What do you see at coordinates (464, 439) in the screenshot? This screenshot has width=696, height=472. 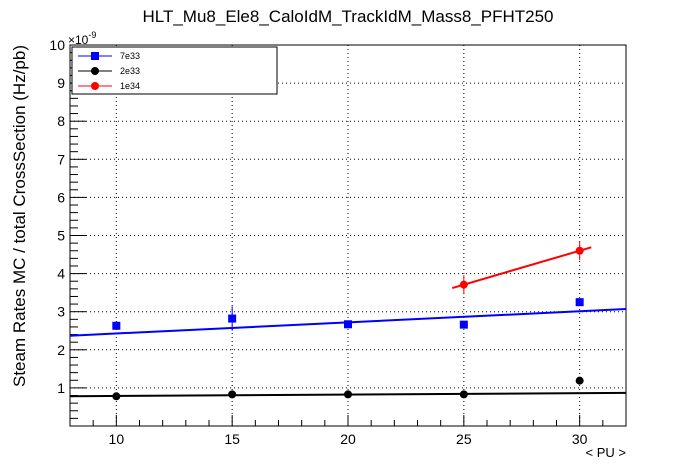 I see `x-tick-label: 25` at bounding box center [464, 439].